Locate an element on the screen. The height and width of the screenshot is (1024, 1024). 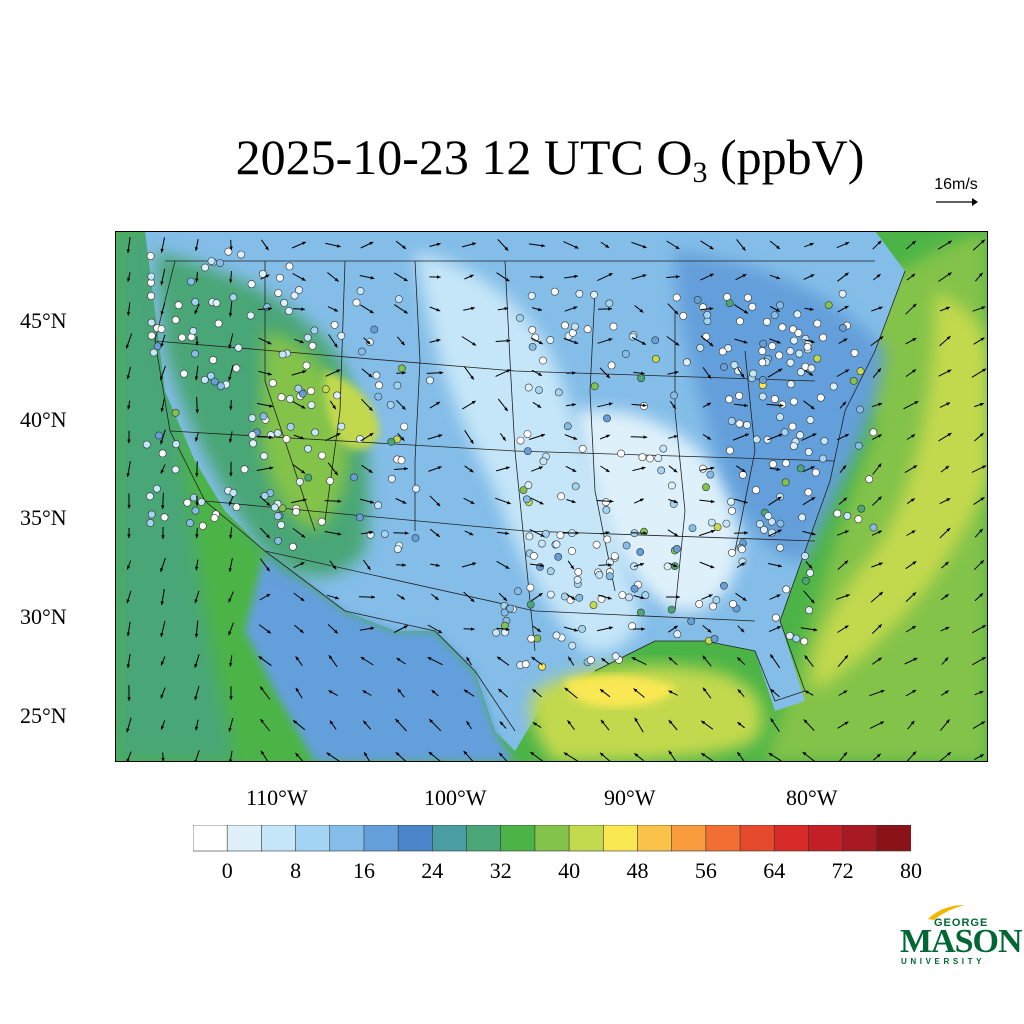
reference-vector: 16m/s is located at coordinates (956, 192).